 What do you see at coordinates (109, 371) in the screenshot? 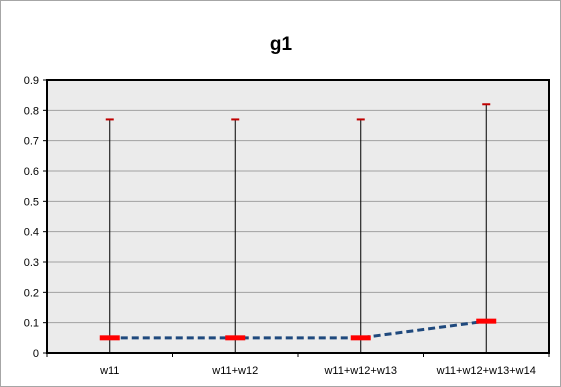
I see `x-tick-label: w11` at bounding box center [109, 371].